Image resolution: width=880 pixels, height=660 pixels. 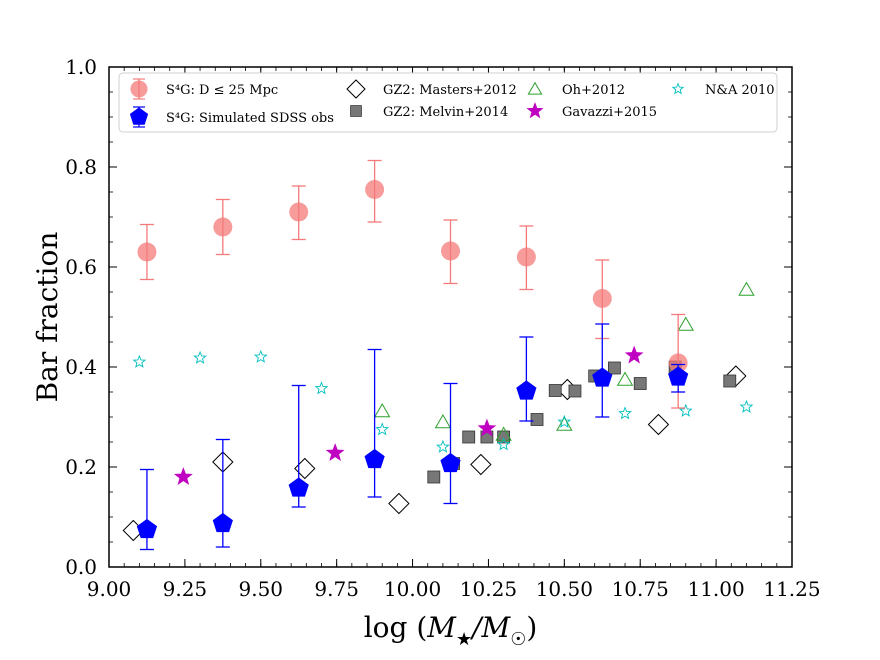 What do you see at coordinates (261, 589) in the screenshot?
I see `x-tick-label: 9.50` at bounding box center [261, 589].